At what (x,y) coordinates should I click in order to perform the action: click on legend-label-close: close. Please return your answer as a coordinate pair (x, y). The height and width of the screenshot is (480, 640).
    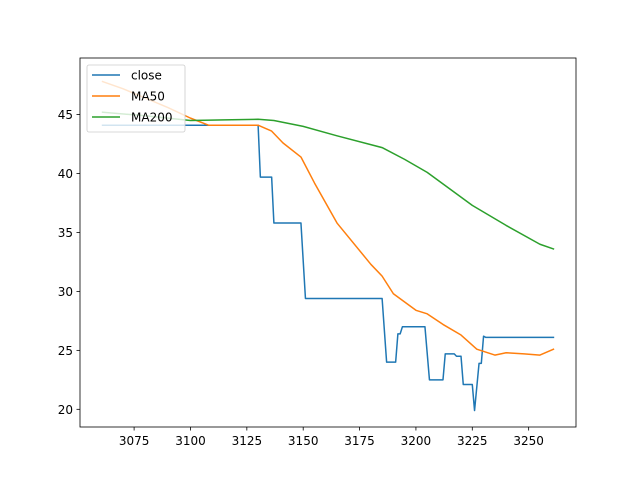
    Looking at the image, I should click on (146, 76).